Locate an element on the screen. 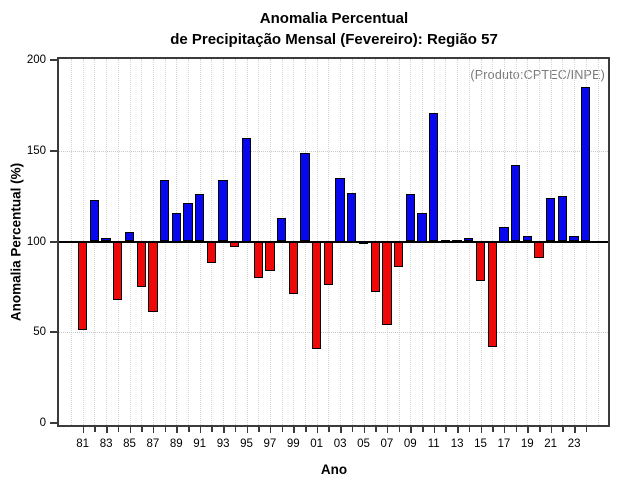  bar-1989 is located at coordinates (176, 227).